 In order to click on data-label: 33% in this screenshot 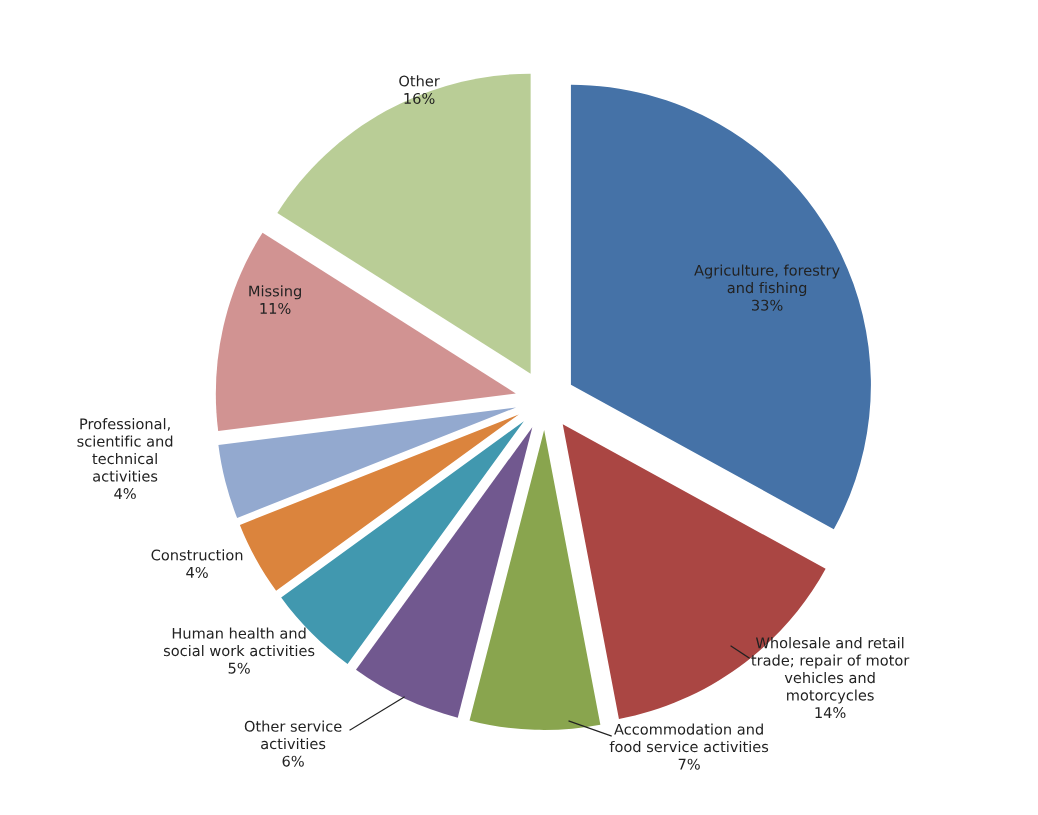, I will do `click(767, 305)`.